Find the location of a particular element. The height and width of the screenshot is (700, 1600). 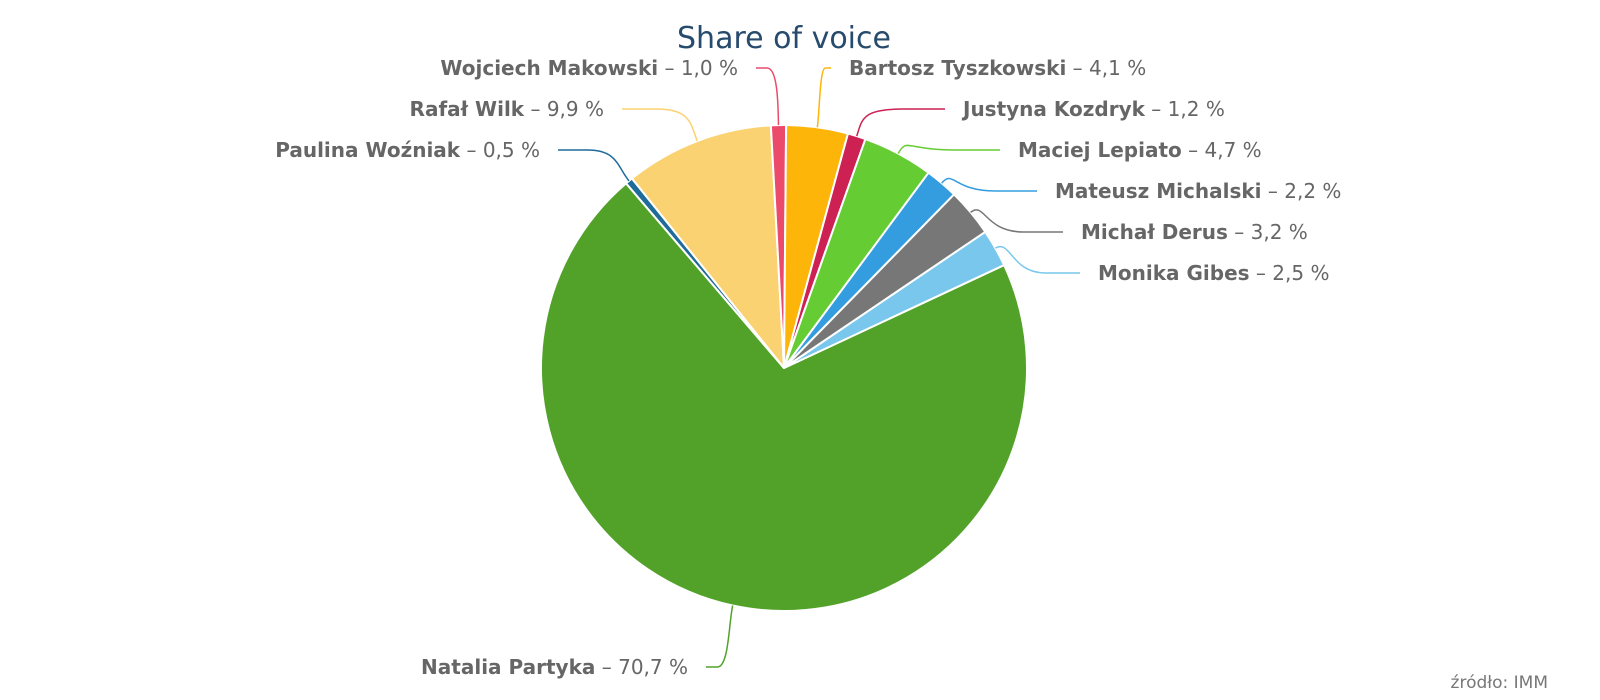

data-label-2: Paulina Woźniak – 0,5 % is located at coordinates (407, 150).